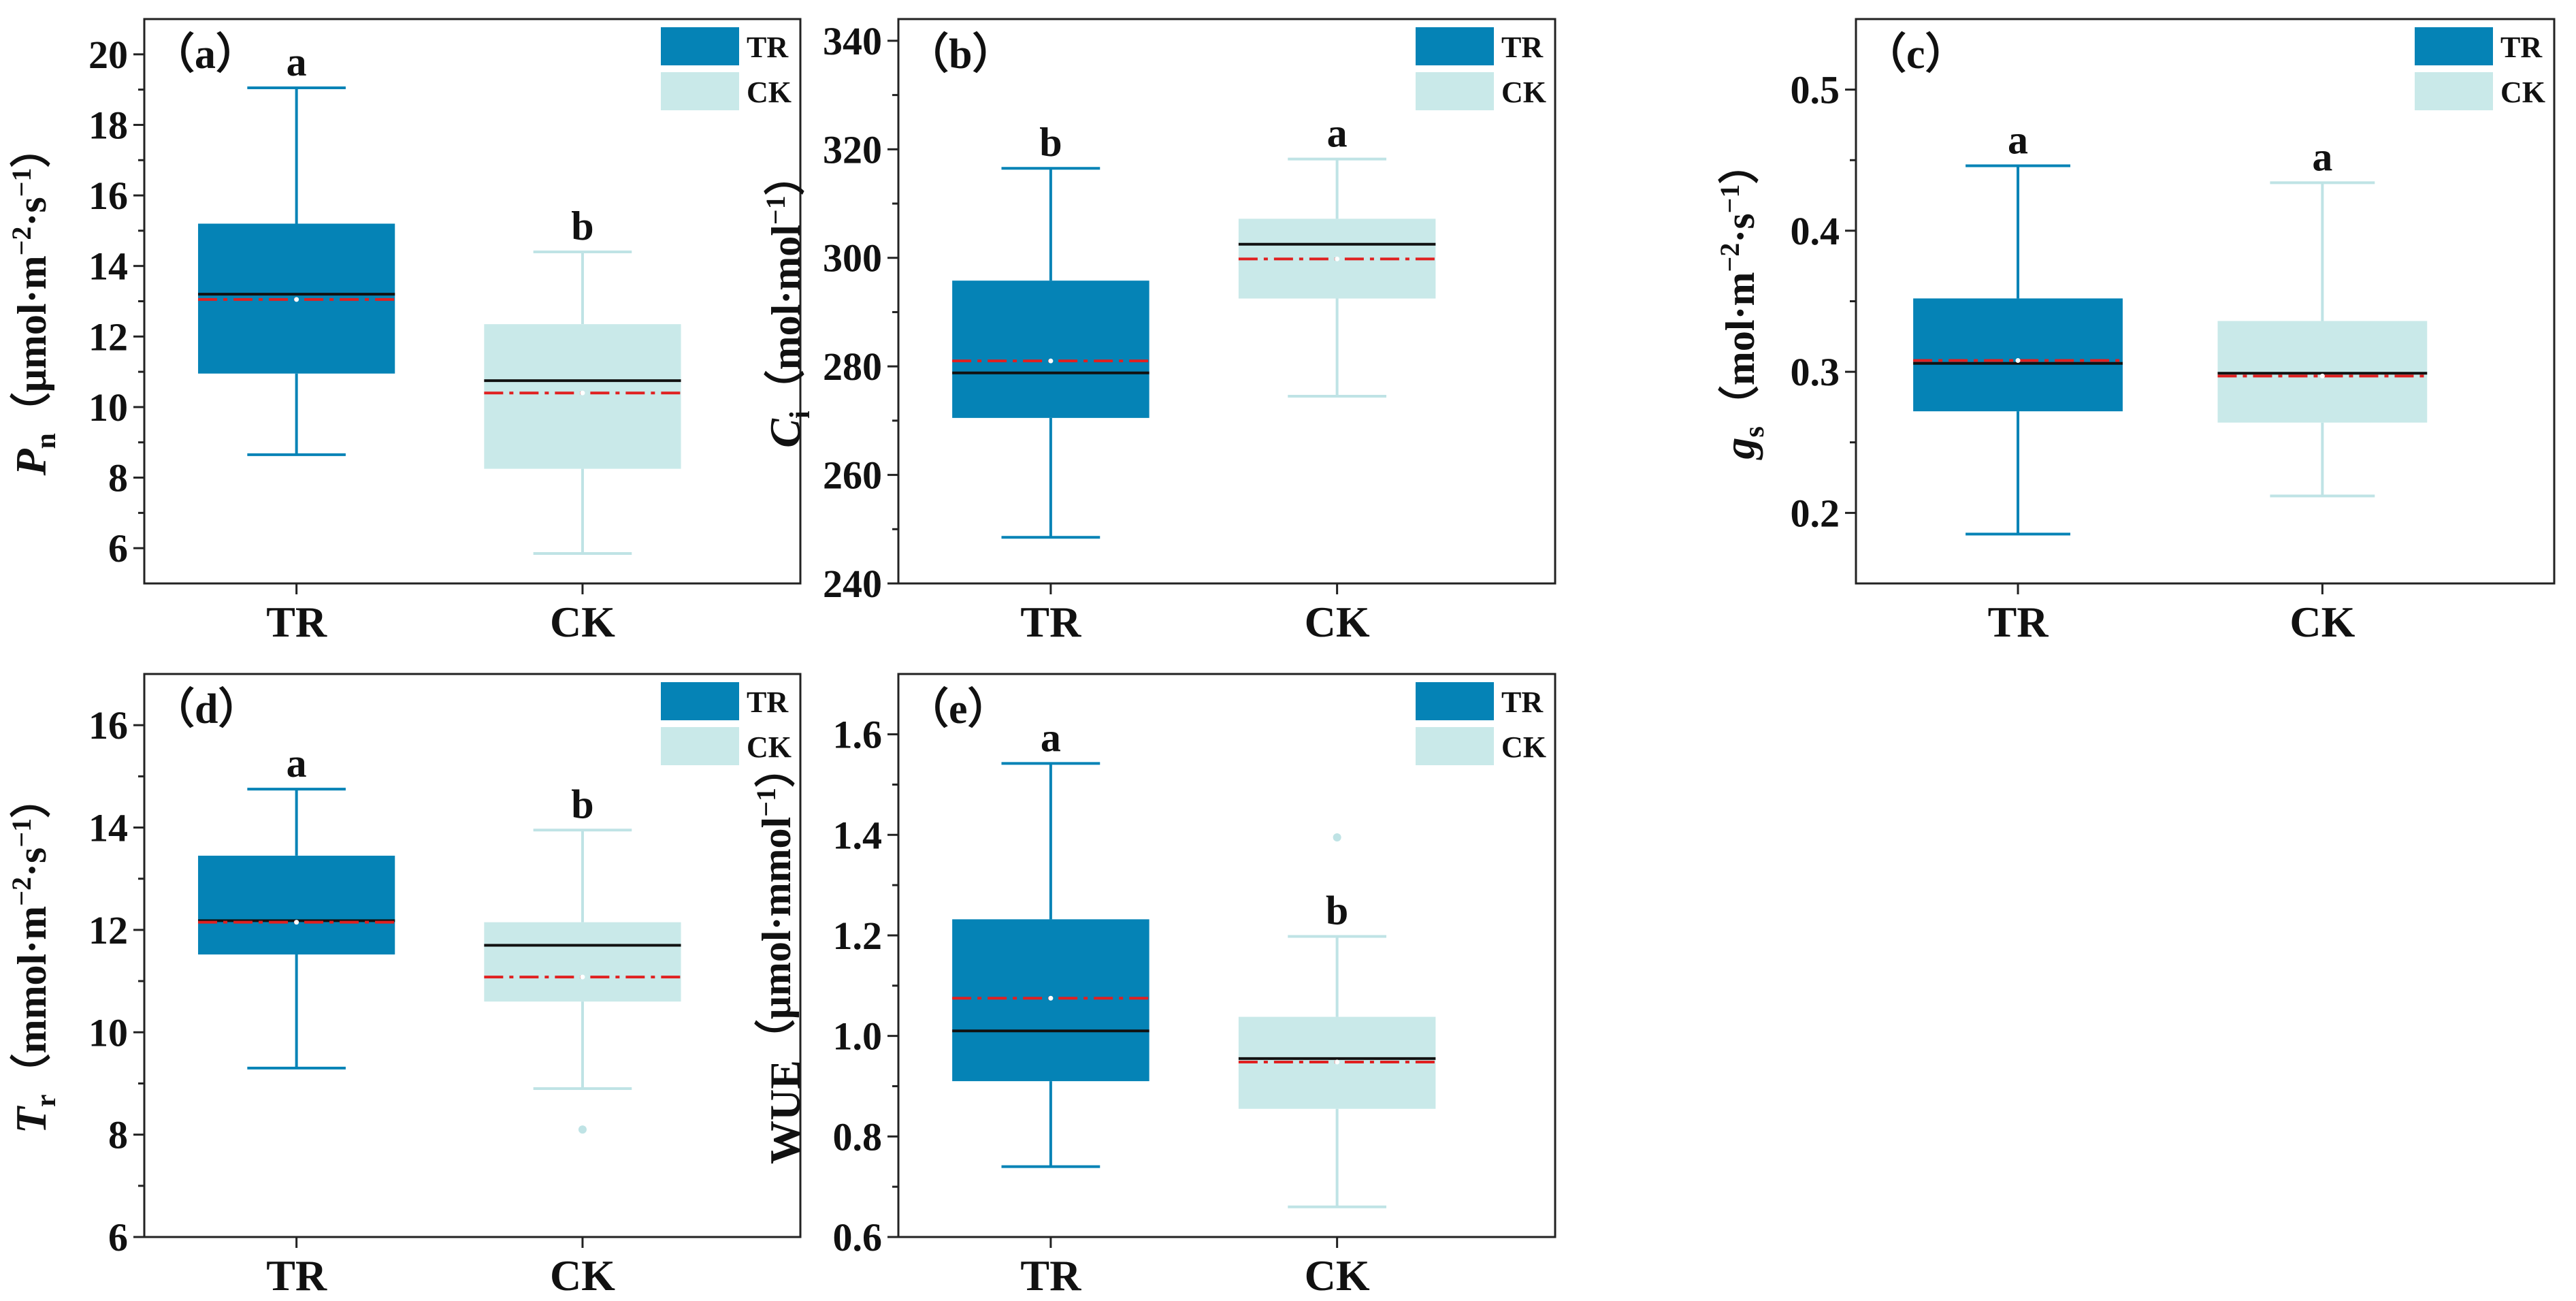 Image resolution: width=2576 pixels, height=1301 pixels. What do you see at coordinates (118, 548) in the screenshot?
I see `y-tick-label: 6` at bounding box center [118, 548].